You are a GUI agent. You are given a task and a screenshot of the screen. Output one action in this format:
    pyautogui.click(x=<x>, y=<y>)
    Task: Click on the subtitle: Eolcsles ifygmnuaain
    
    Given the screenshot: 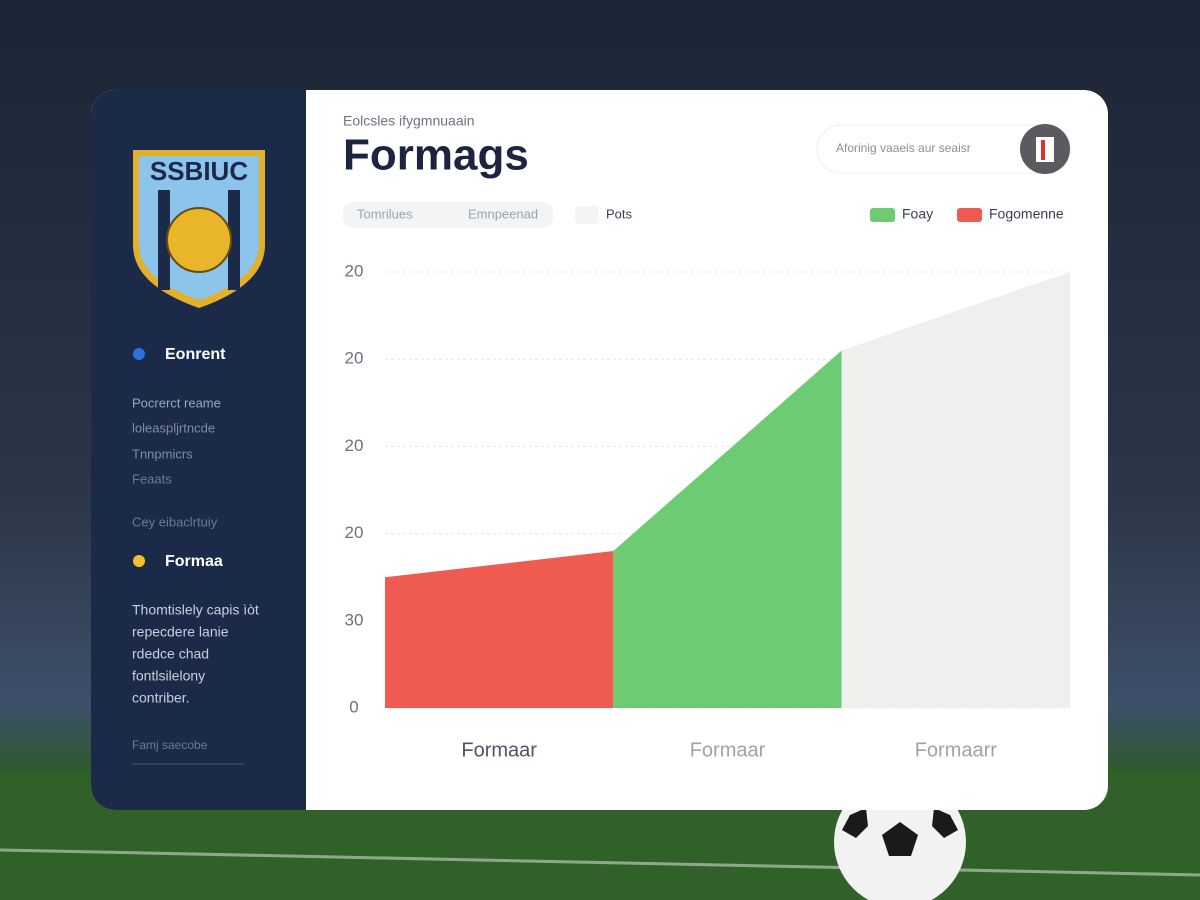 What is the action you would take?
    pyautogui.click(x=409, y=121)
    